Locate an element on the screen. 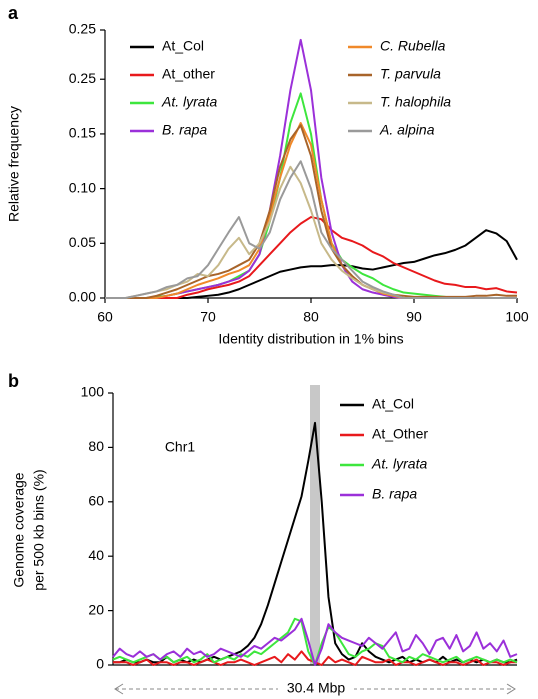 The height and width of the screenshot is (699, 538). y-tick-label: 80 is located at coordinates (96, 446).